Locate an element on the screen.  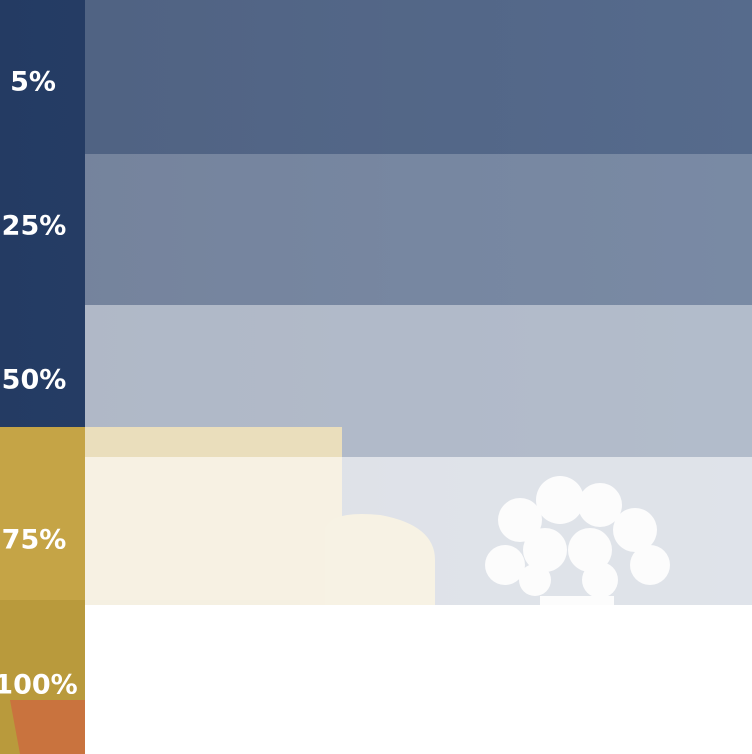
opacity-label: 50% is located at coordinates (34, 380).